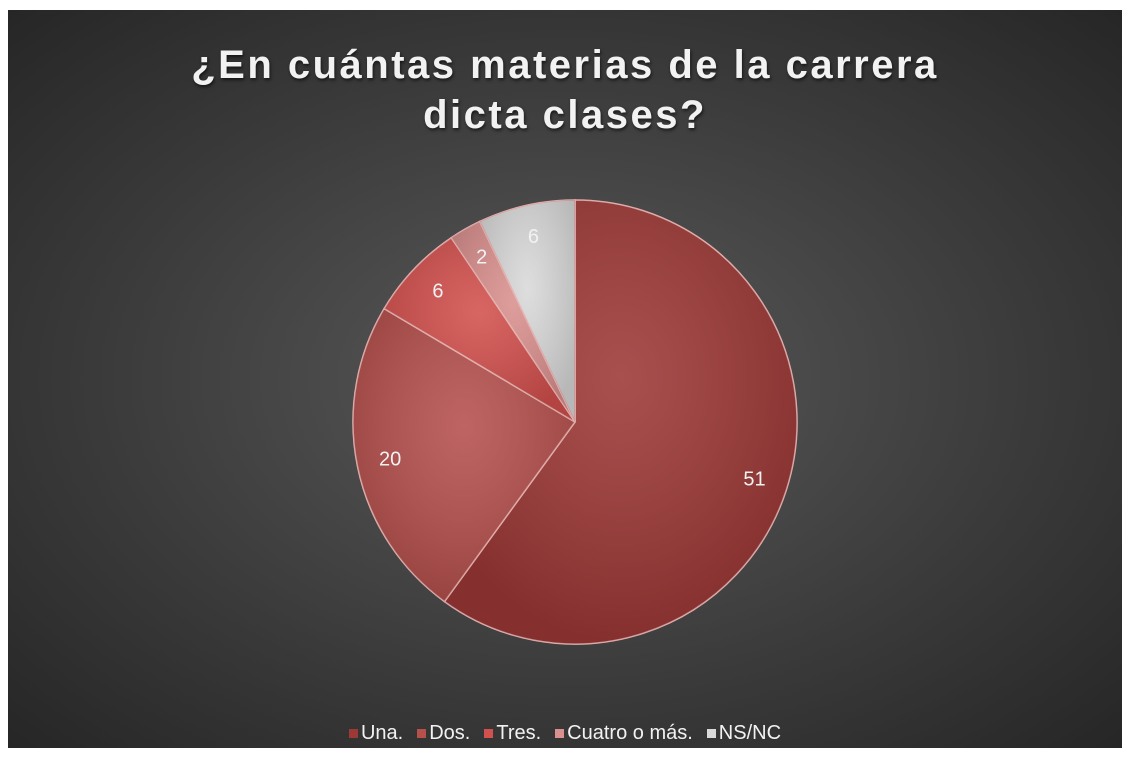  Describe the element at coordinates (754, 480) in the screenshot. I see `data-label: 51` at that location.